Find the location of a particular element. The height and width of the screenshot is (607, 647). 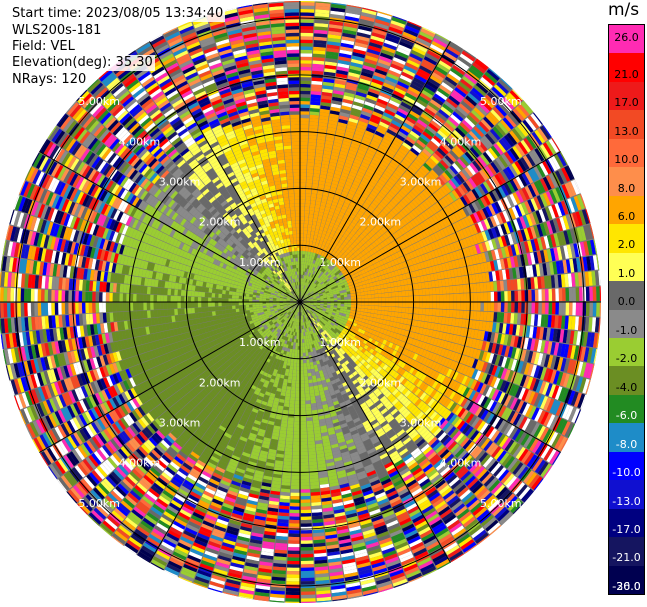

colorbar-tick-label: 1.0 is located at coordinates (626, 273).